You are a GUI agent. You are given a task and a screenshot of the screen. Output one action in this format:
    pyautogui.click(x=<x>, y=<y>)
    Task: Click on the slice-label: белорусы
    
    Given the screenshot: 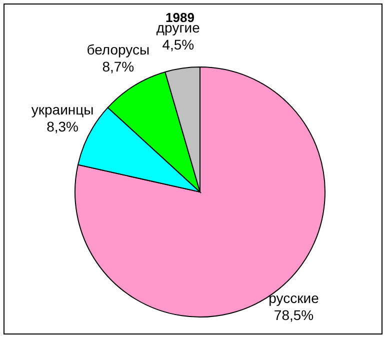 What is the action you would take?
    pyautogui.click(x=118, y=49)
    